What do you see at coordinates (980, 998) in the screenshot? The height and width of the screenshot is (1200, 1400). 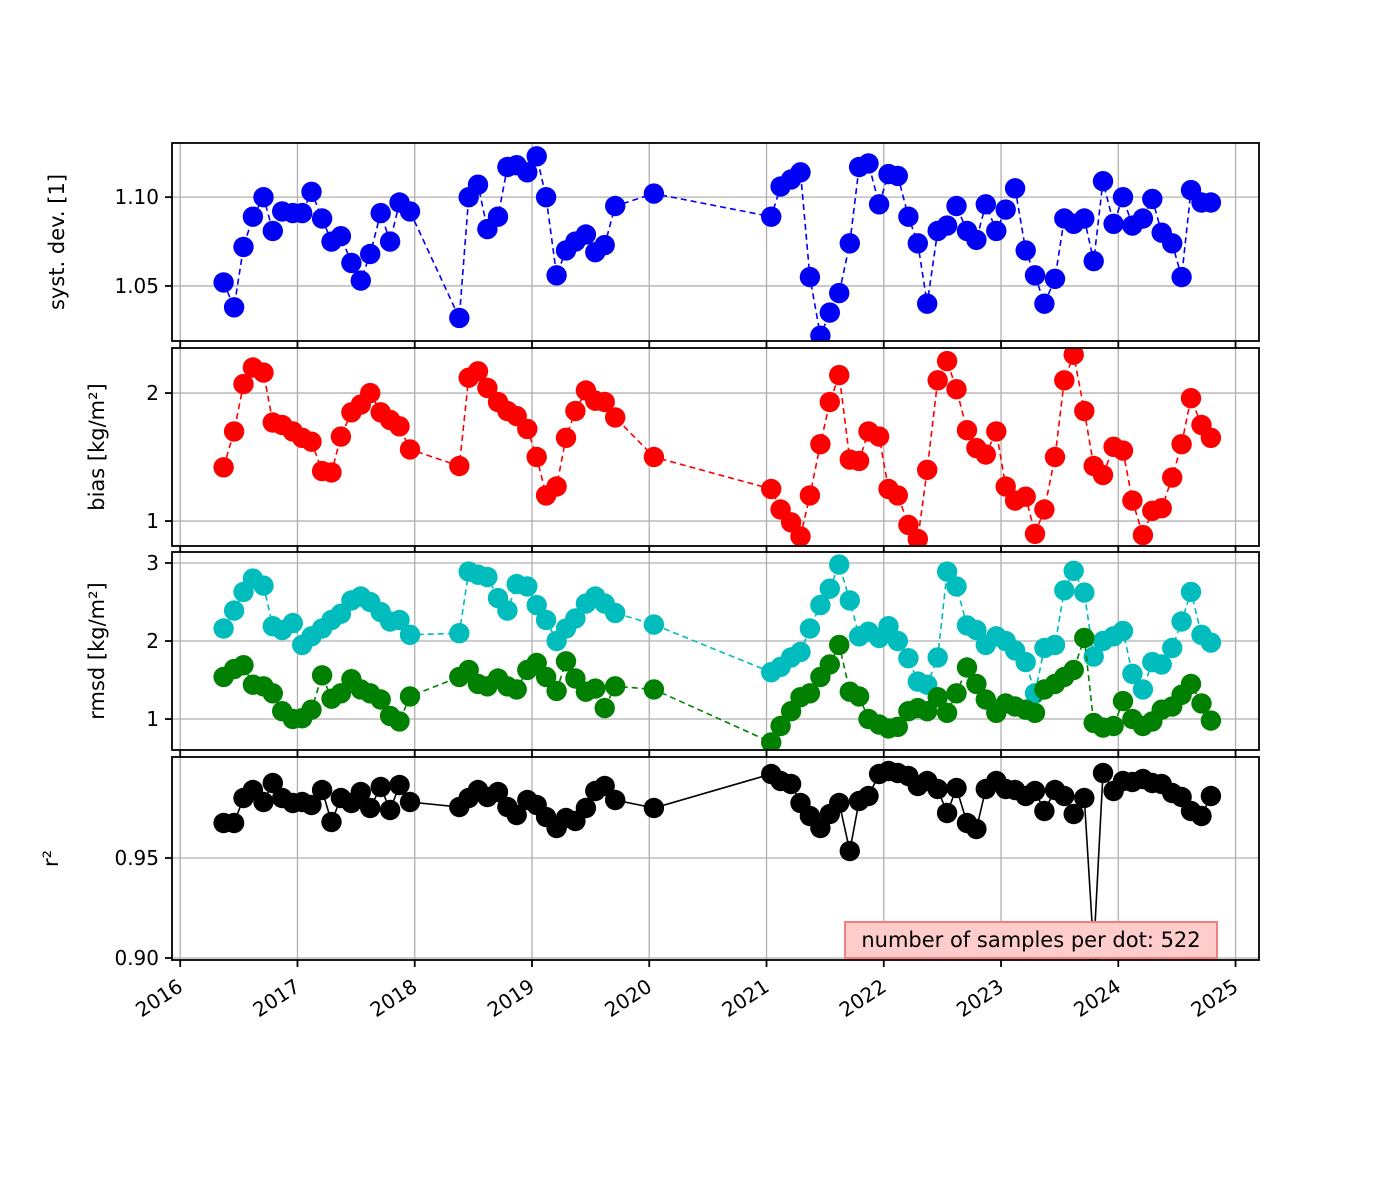 I see `x-tick-label: 2023` at bounding box center [980, 998].